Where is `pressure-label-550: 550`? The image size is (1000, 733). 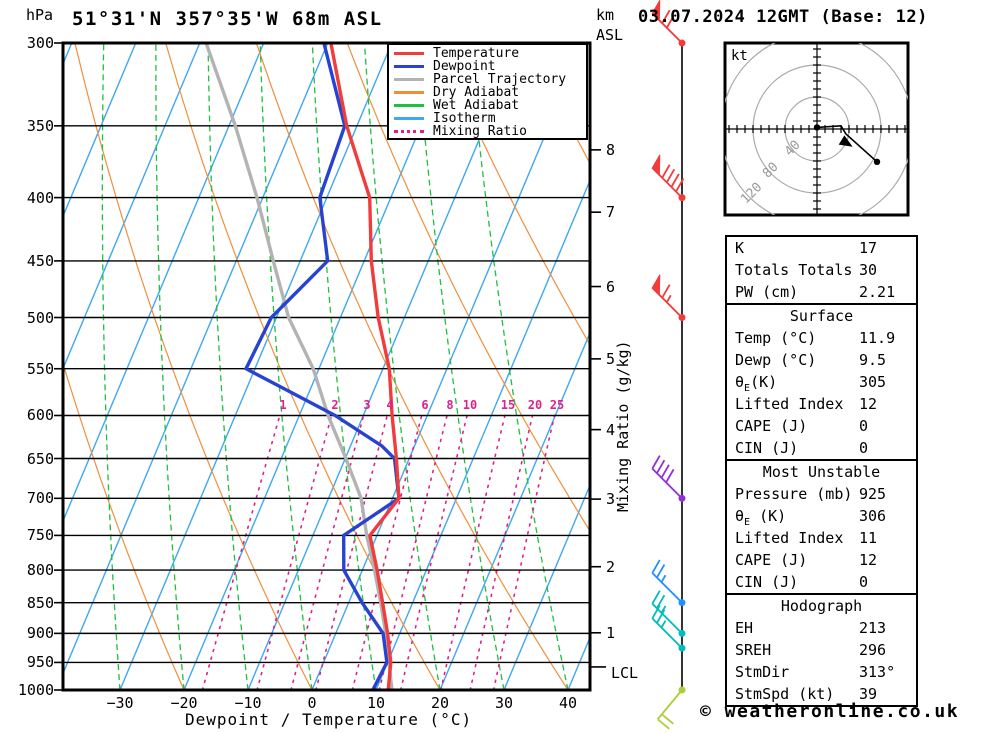 pressure-label-550: 550 is located at coordinates (40, 369).